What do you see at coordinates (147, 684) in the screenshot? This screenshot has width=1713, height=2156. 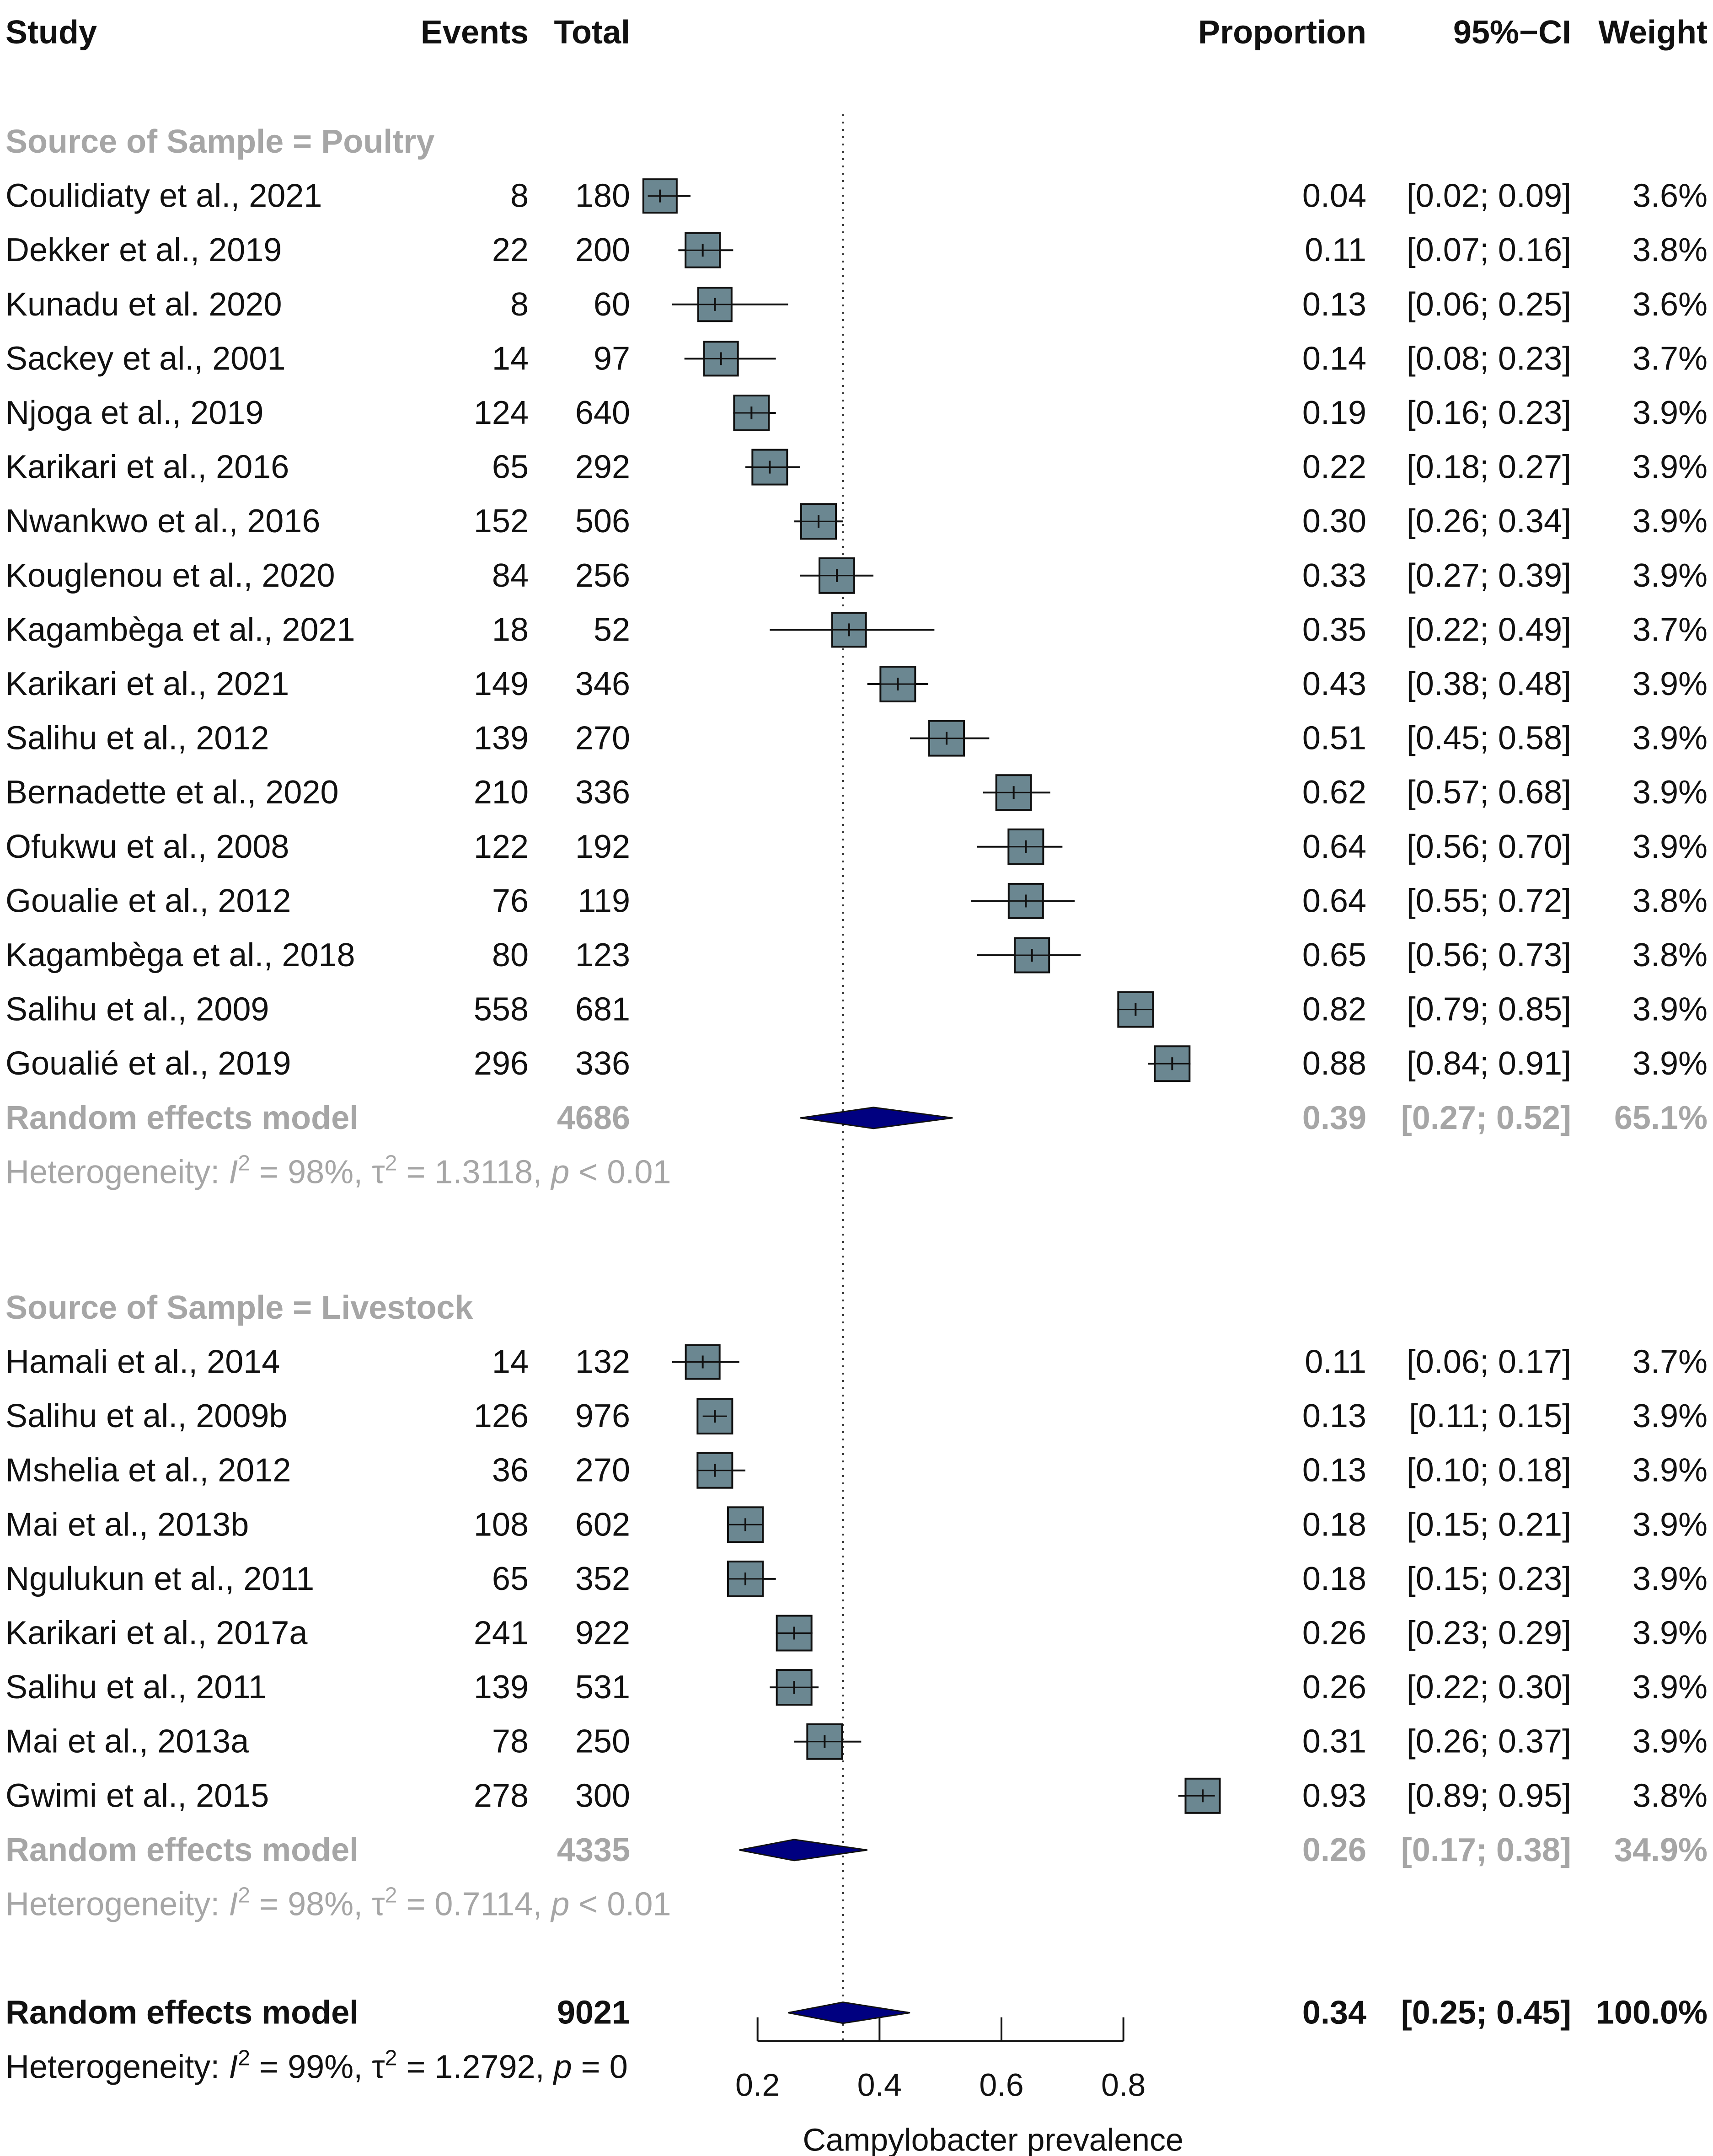 I see `study-name: Karikari et al., 2021` at bounding box center [147, 684].